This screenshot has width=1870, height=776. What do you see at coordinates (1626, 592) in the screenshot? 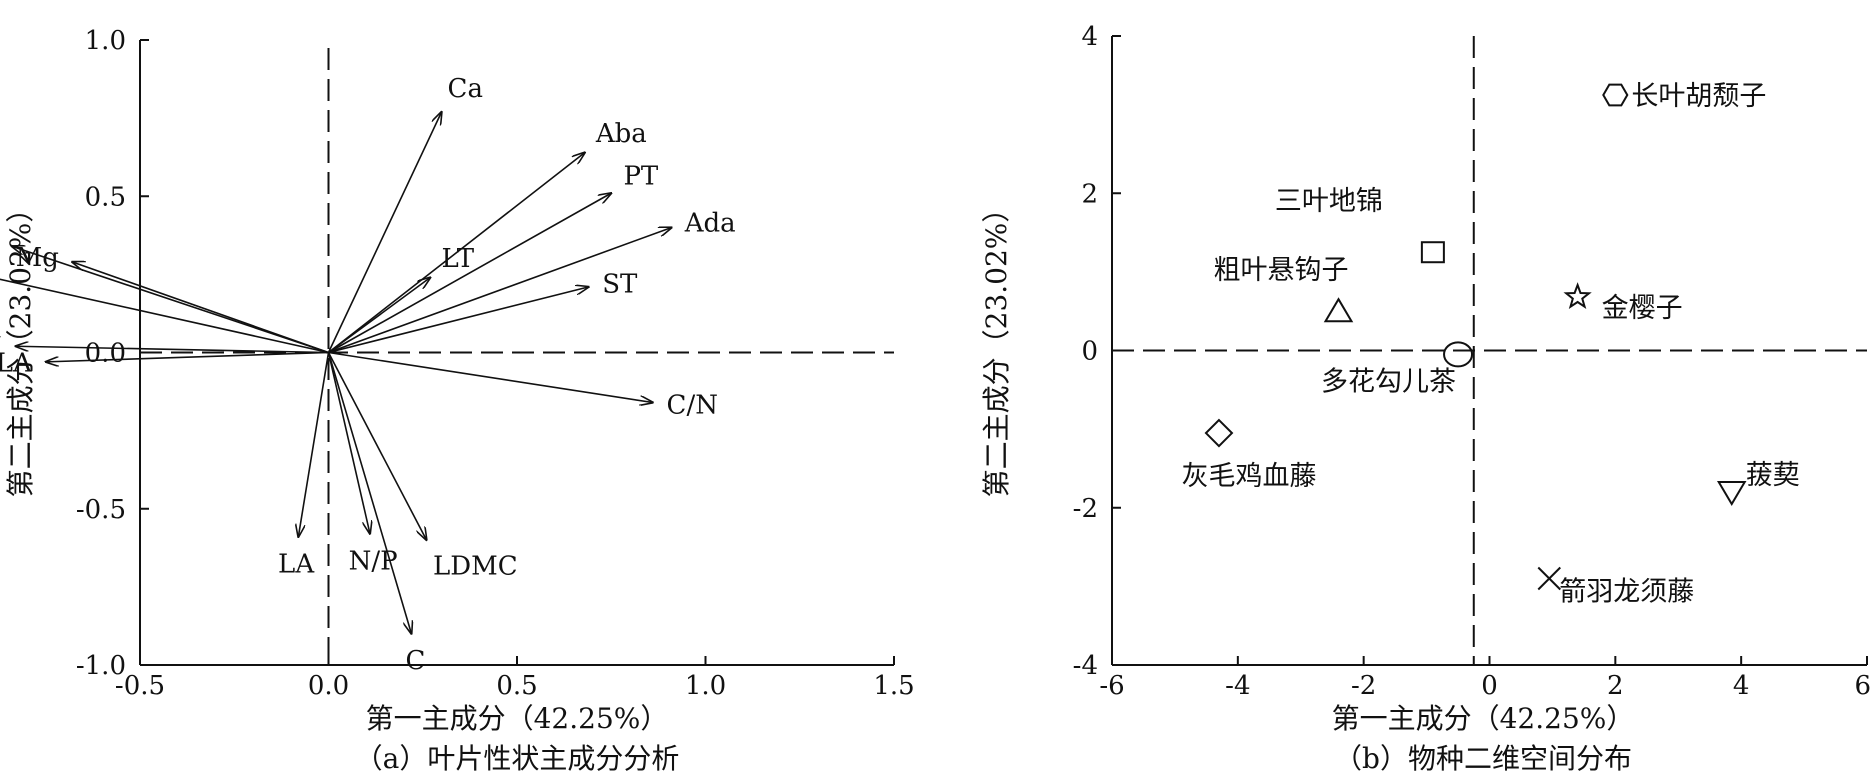
I see `species-label: 箭羽龙须藤` at bounding box center [1626, 592].